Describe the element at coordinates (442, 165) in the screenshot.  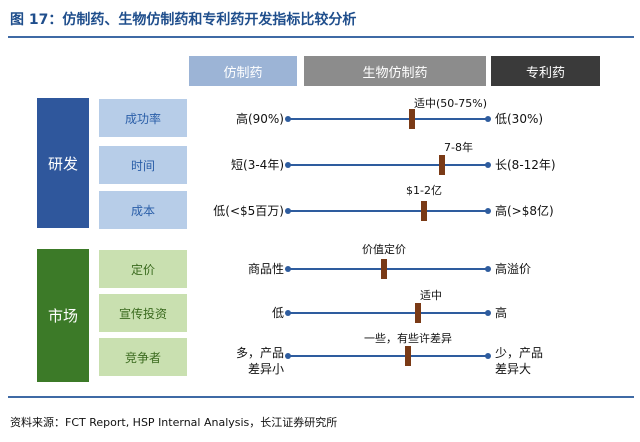
I see `marker-time` at that location.